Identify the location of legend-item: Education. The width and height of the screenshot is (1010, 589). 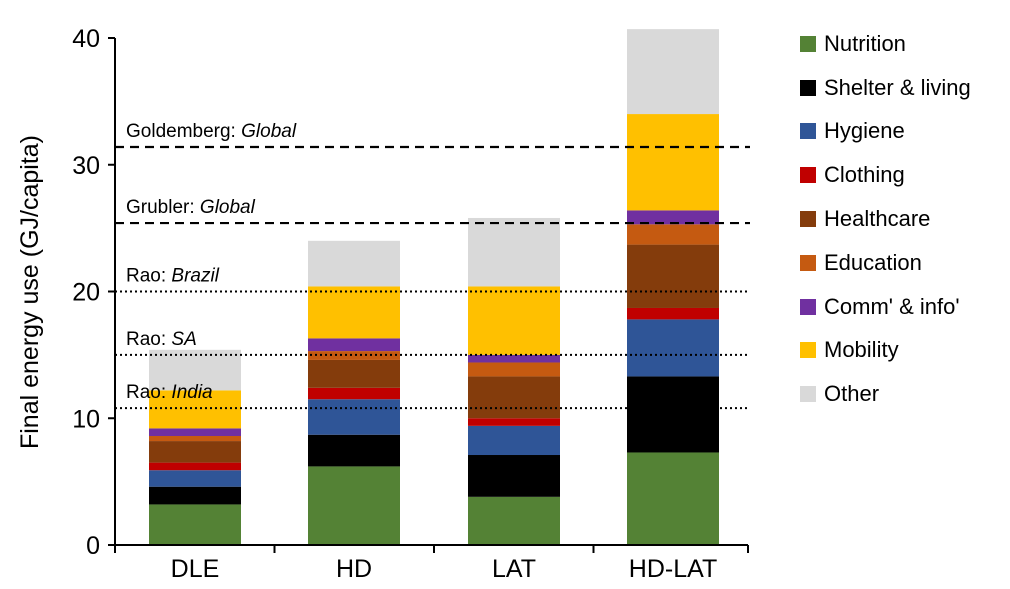
(905, 263).